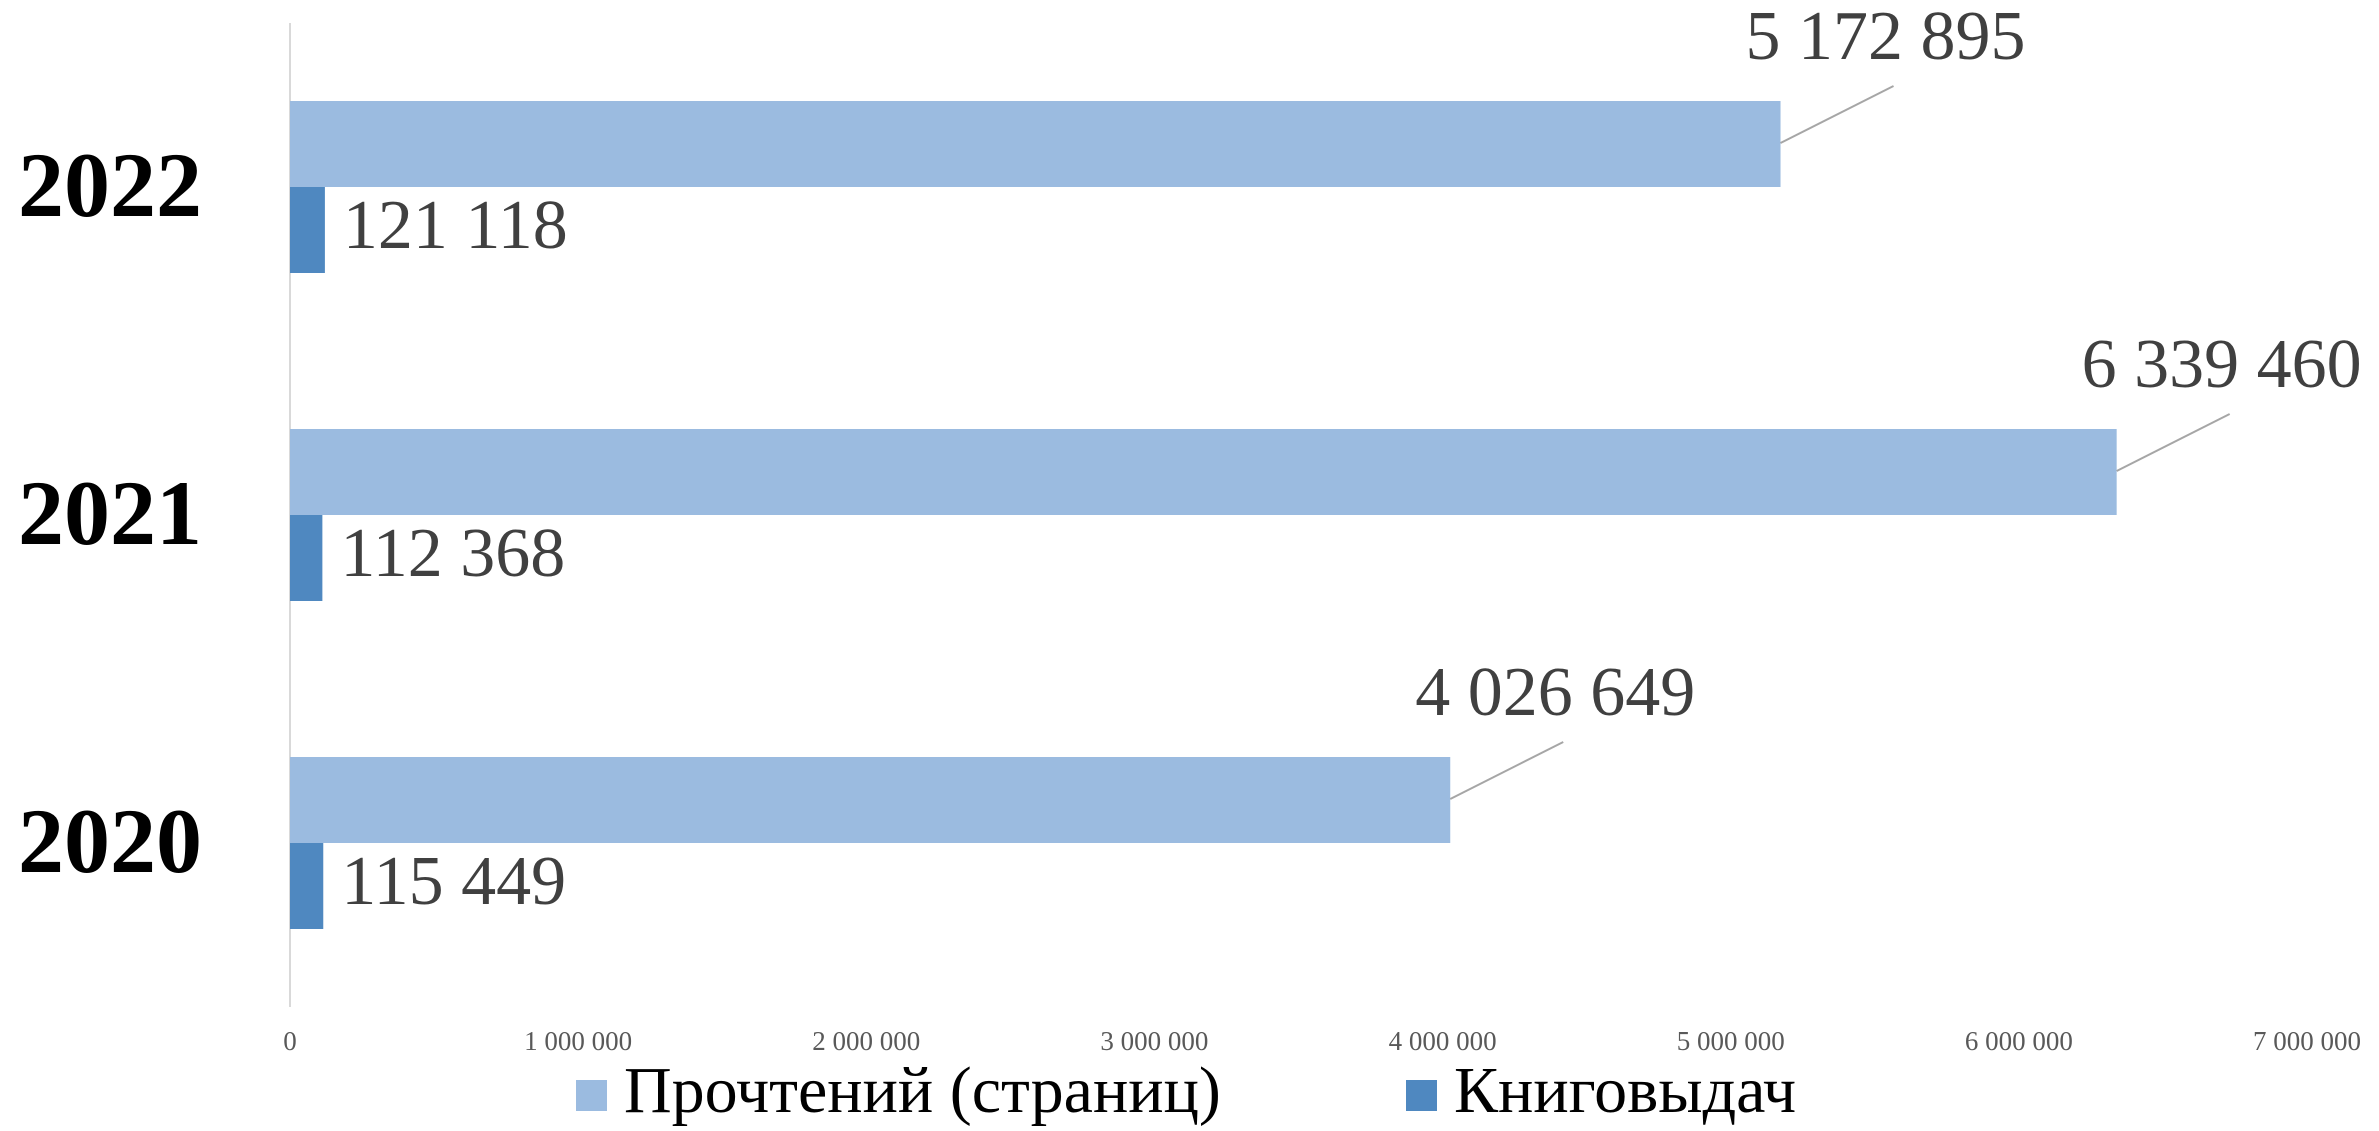  I want to click on x-tick-label: 7 000 000, so click(2307, 1041).